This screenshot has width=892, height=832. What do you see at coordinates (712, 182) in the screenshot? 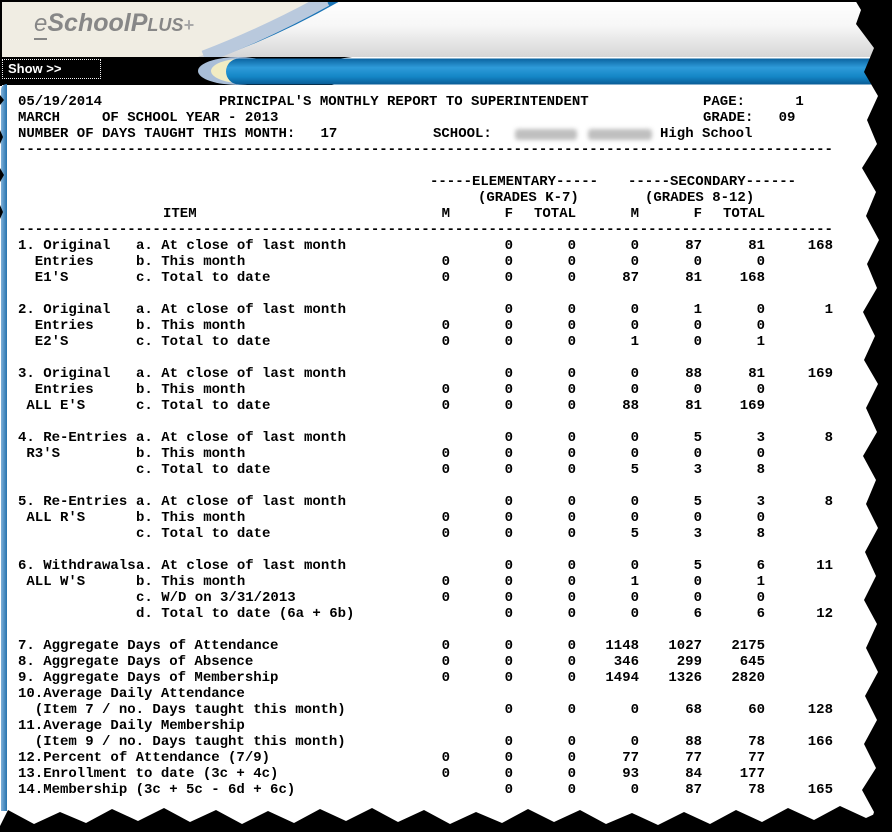
I see `secondary-group-label: -----SECONDARY------` at bounding box center [712, 182].